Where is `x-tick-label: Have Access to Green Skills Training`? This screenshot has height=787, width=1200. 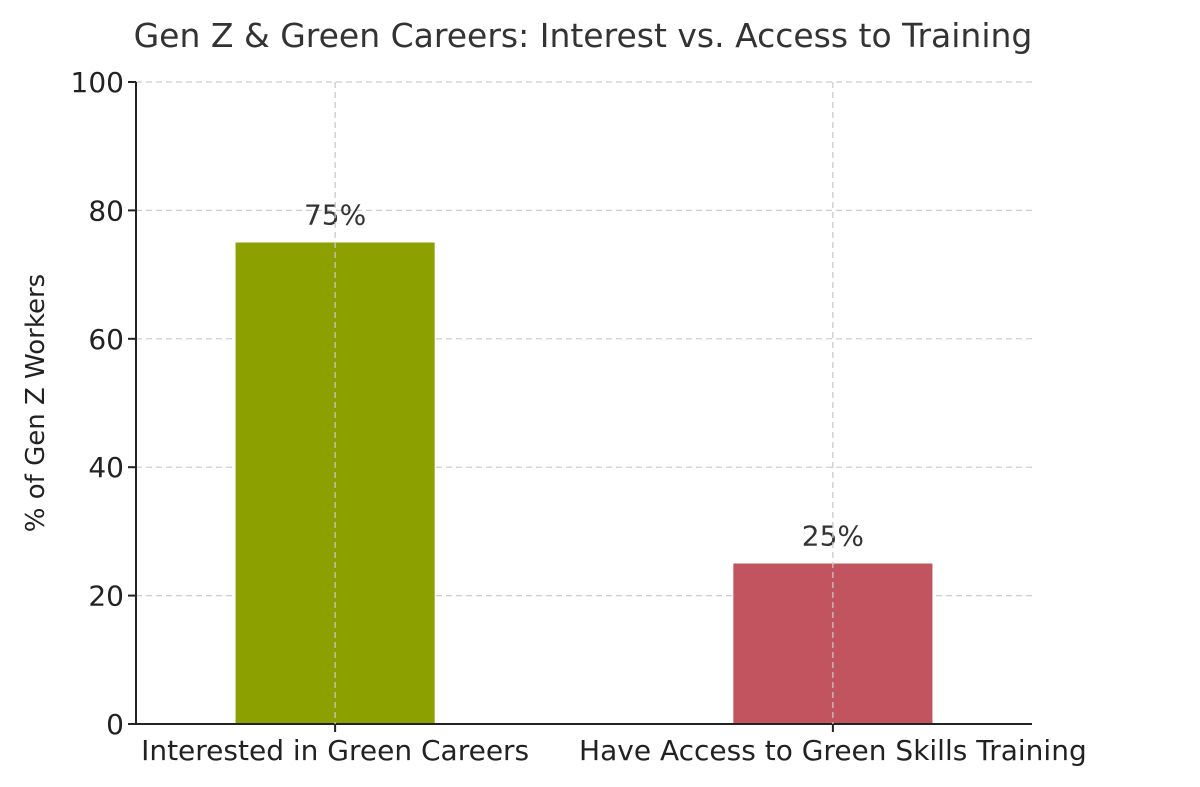 x-tick-label: Have Access to Green Skills Training is located at coordinates (833, 750).